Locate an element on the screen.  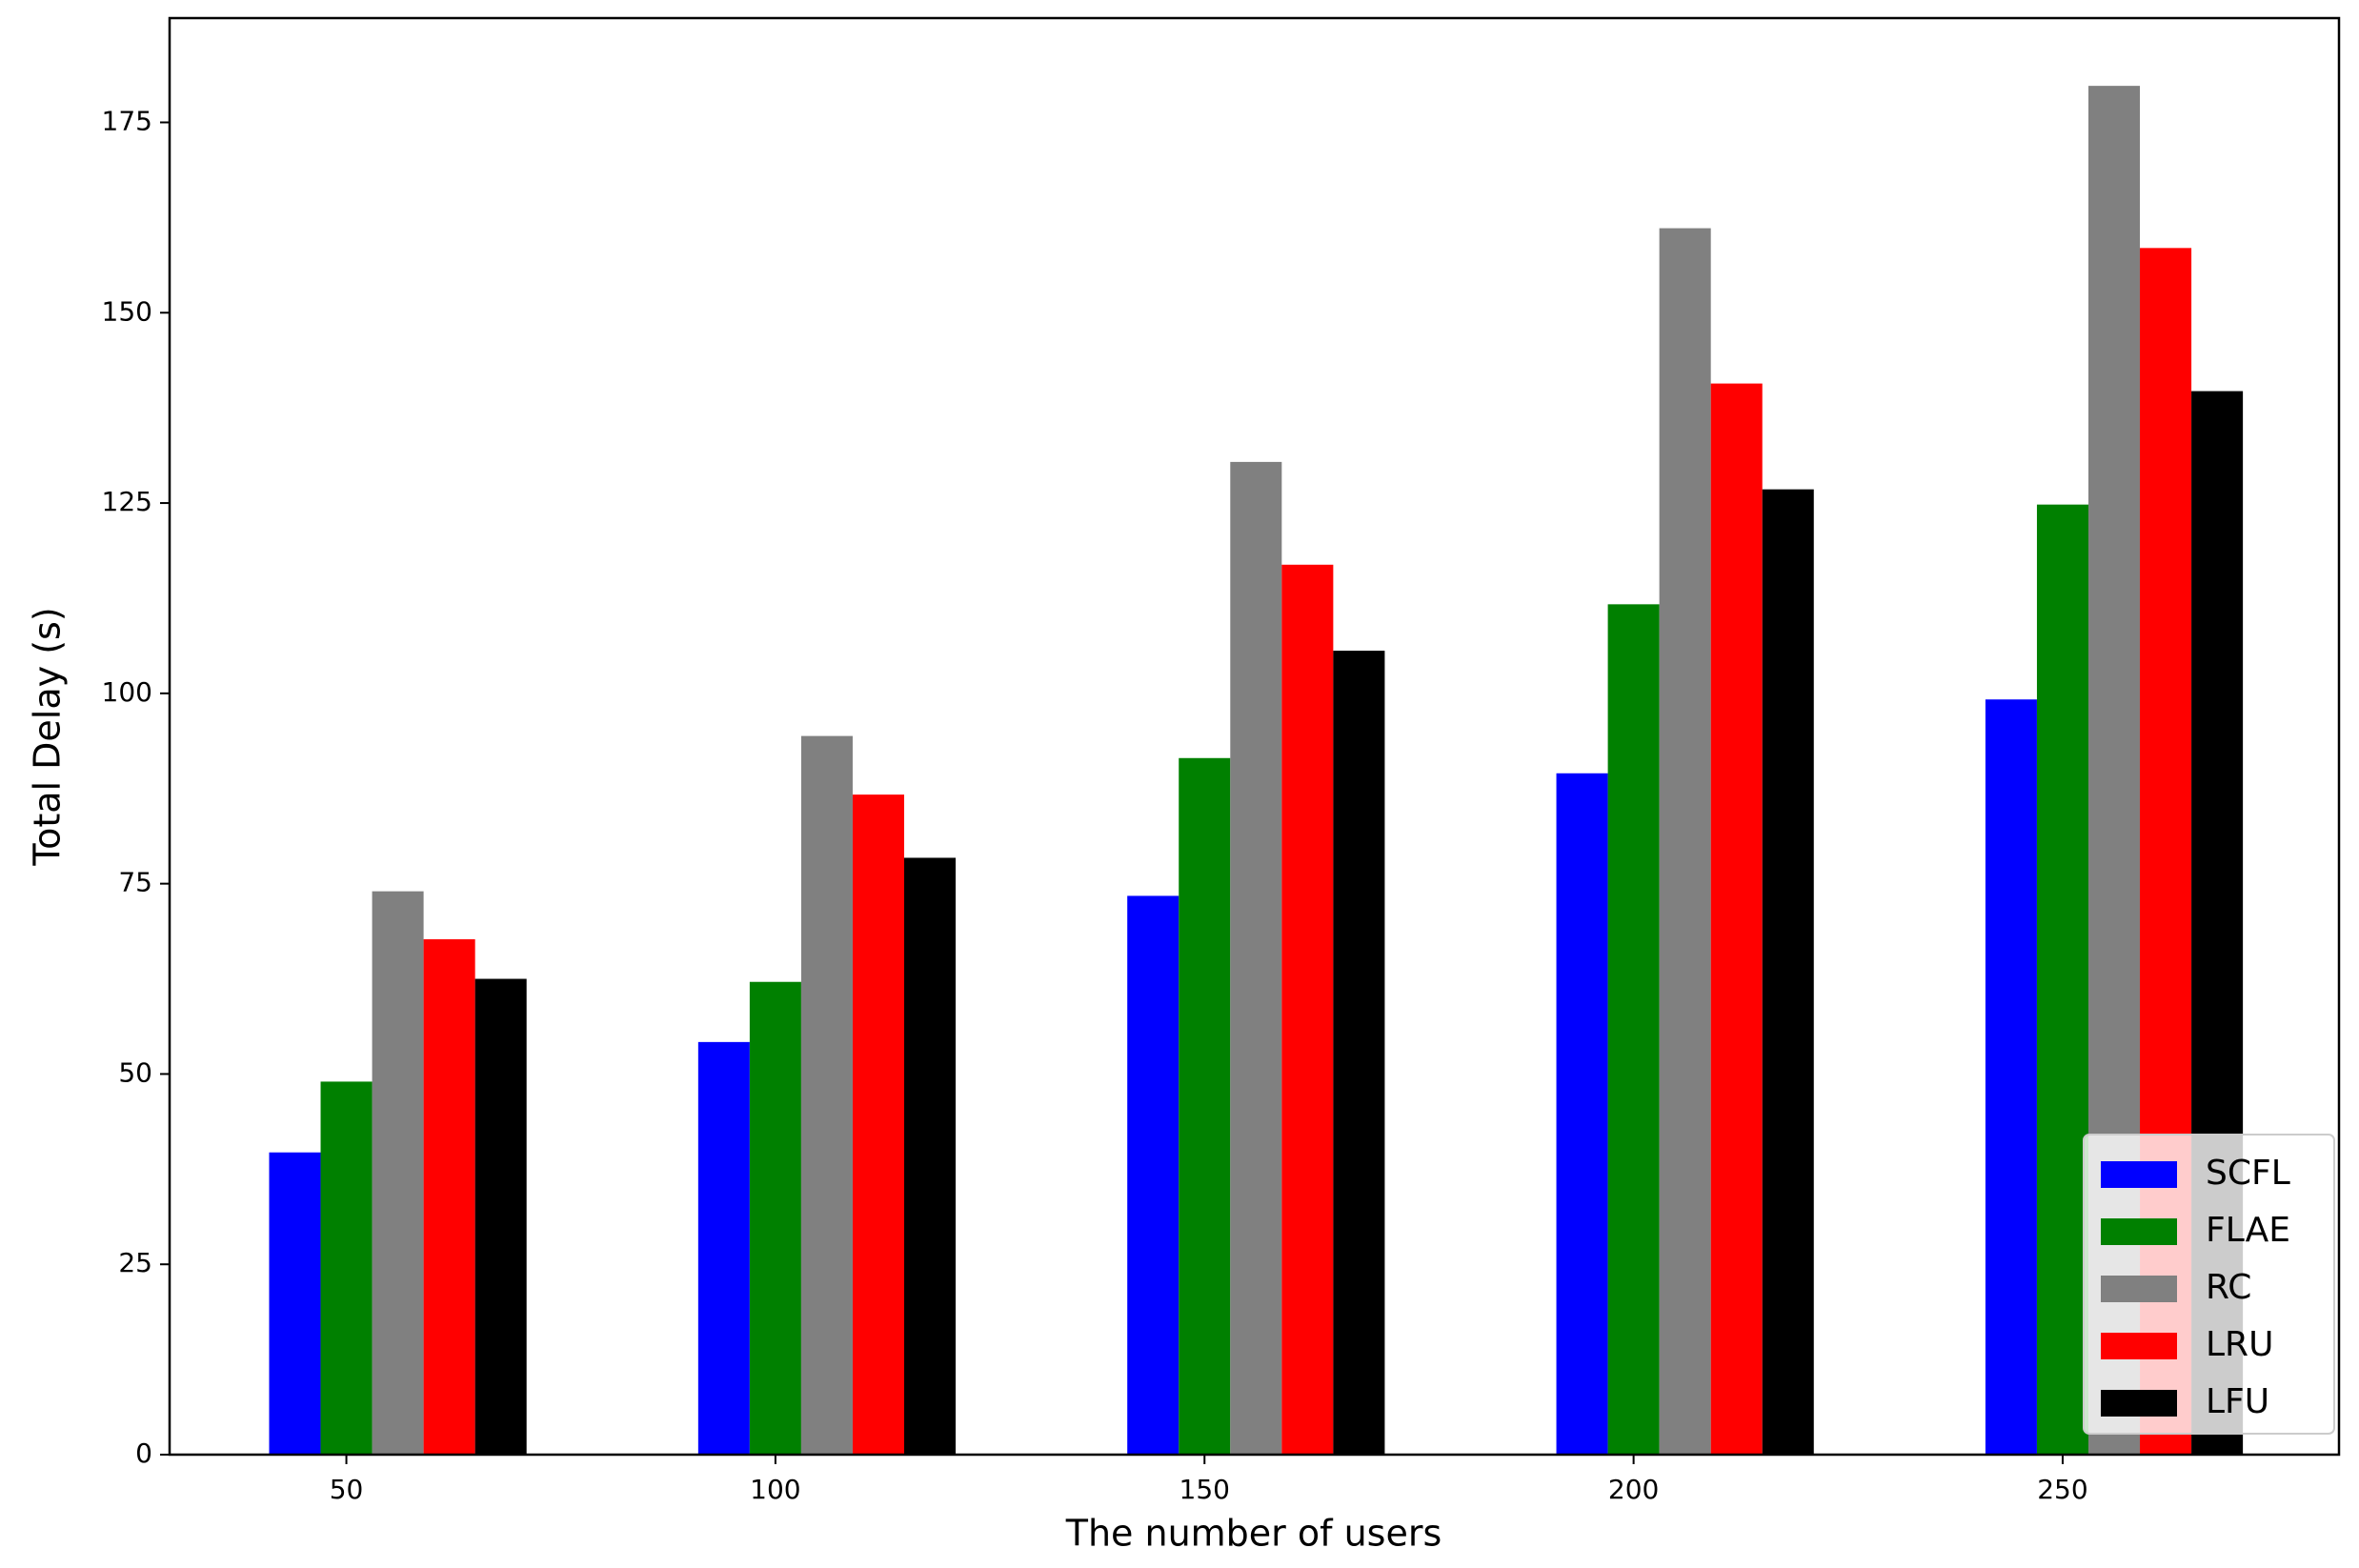
legend-label: SCFL is located at coordinates (2248, 1174).